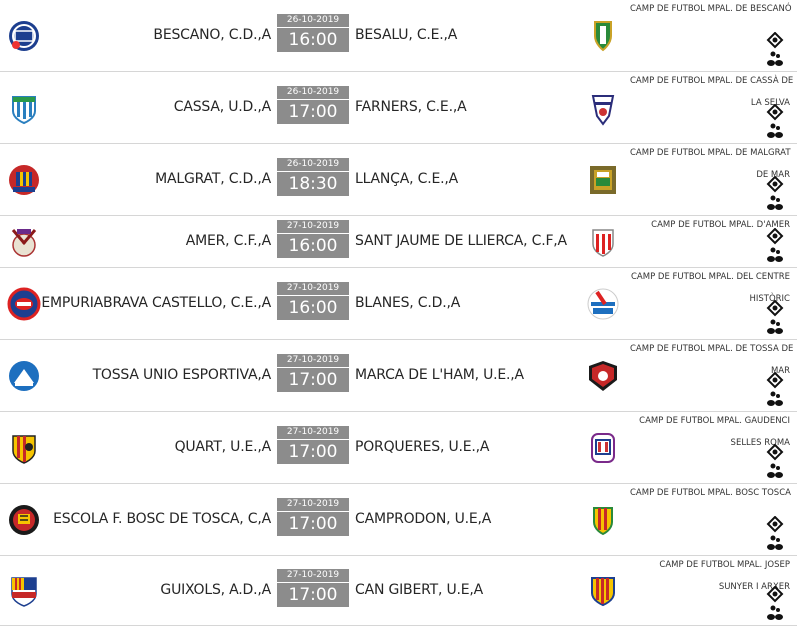 The height and width of the screenshot is (626, 797). What do you see at coordinates (769, 299) in the screenshot?
I see `venue-line: HISTÒRIC` at bounding box center [769, 299].